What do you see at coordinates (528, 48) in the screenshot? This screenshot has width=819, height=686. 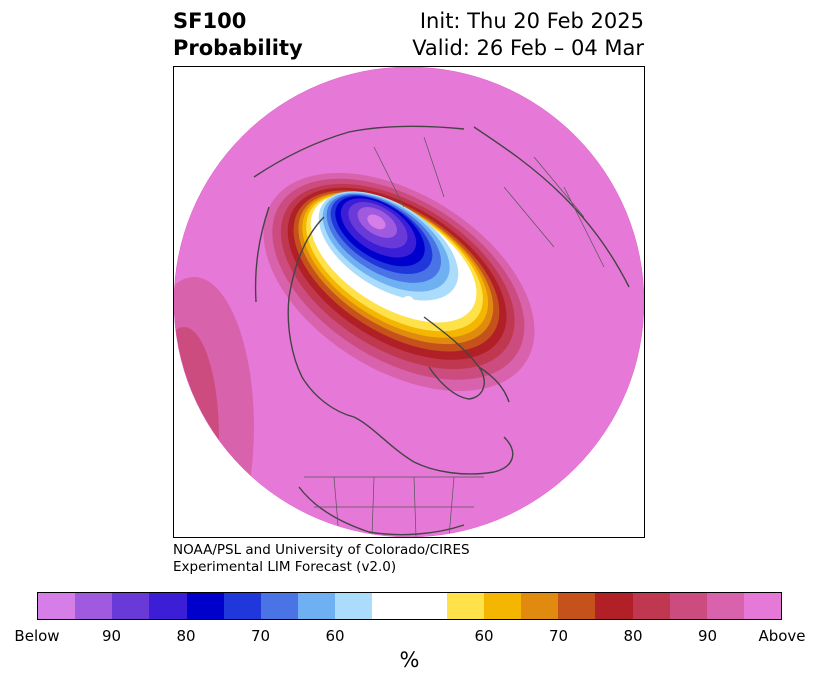 I see `valid-range: Valid: 26 Feb – 04 Mar` at bounding box center [528, 48].